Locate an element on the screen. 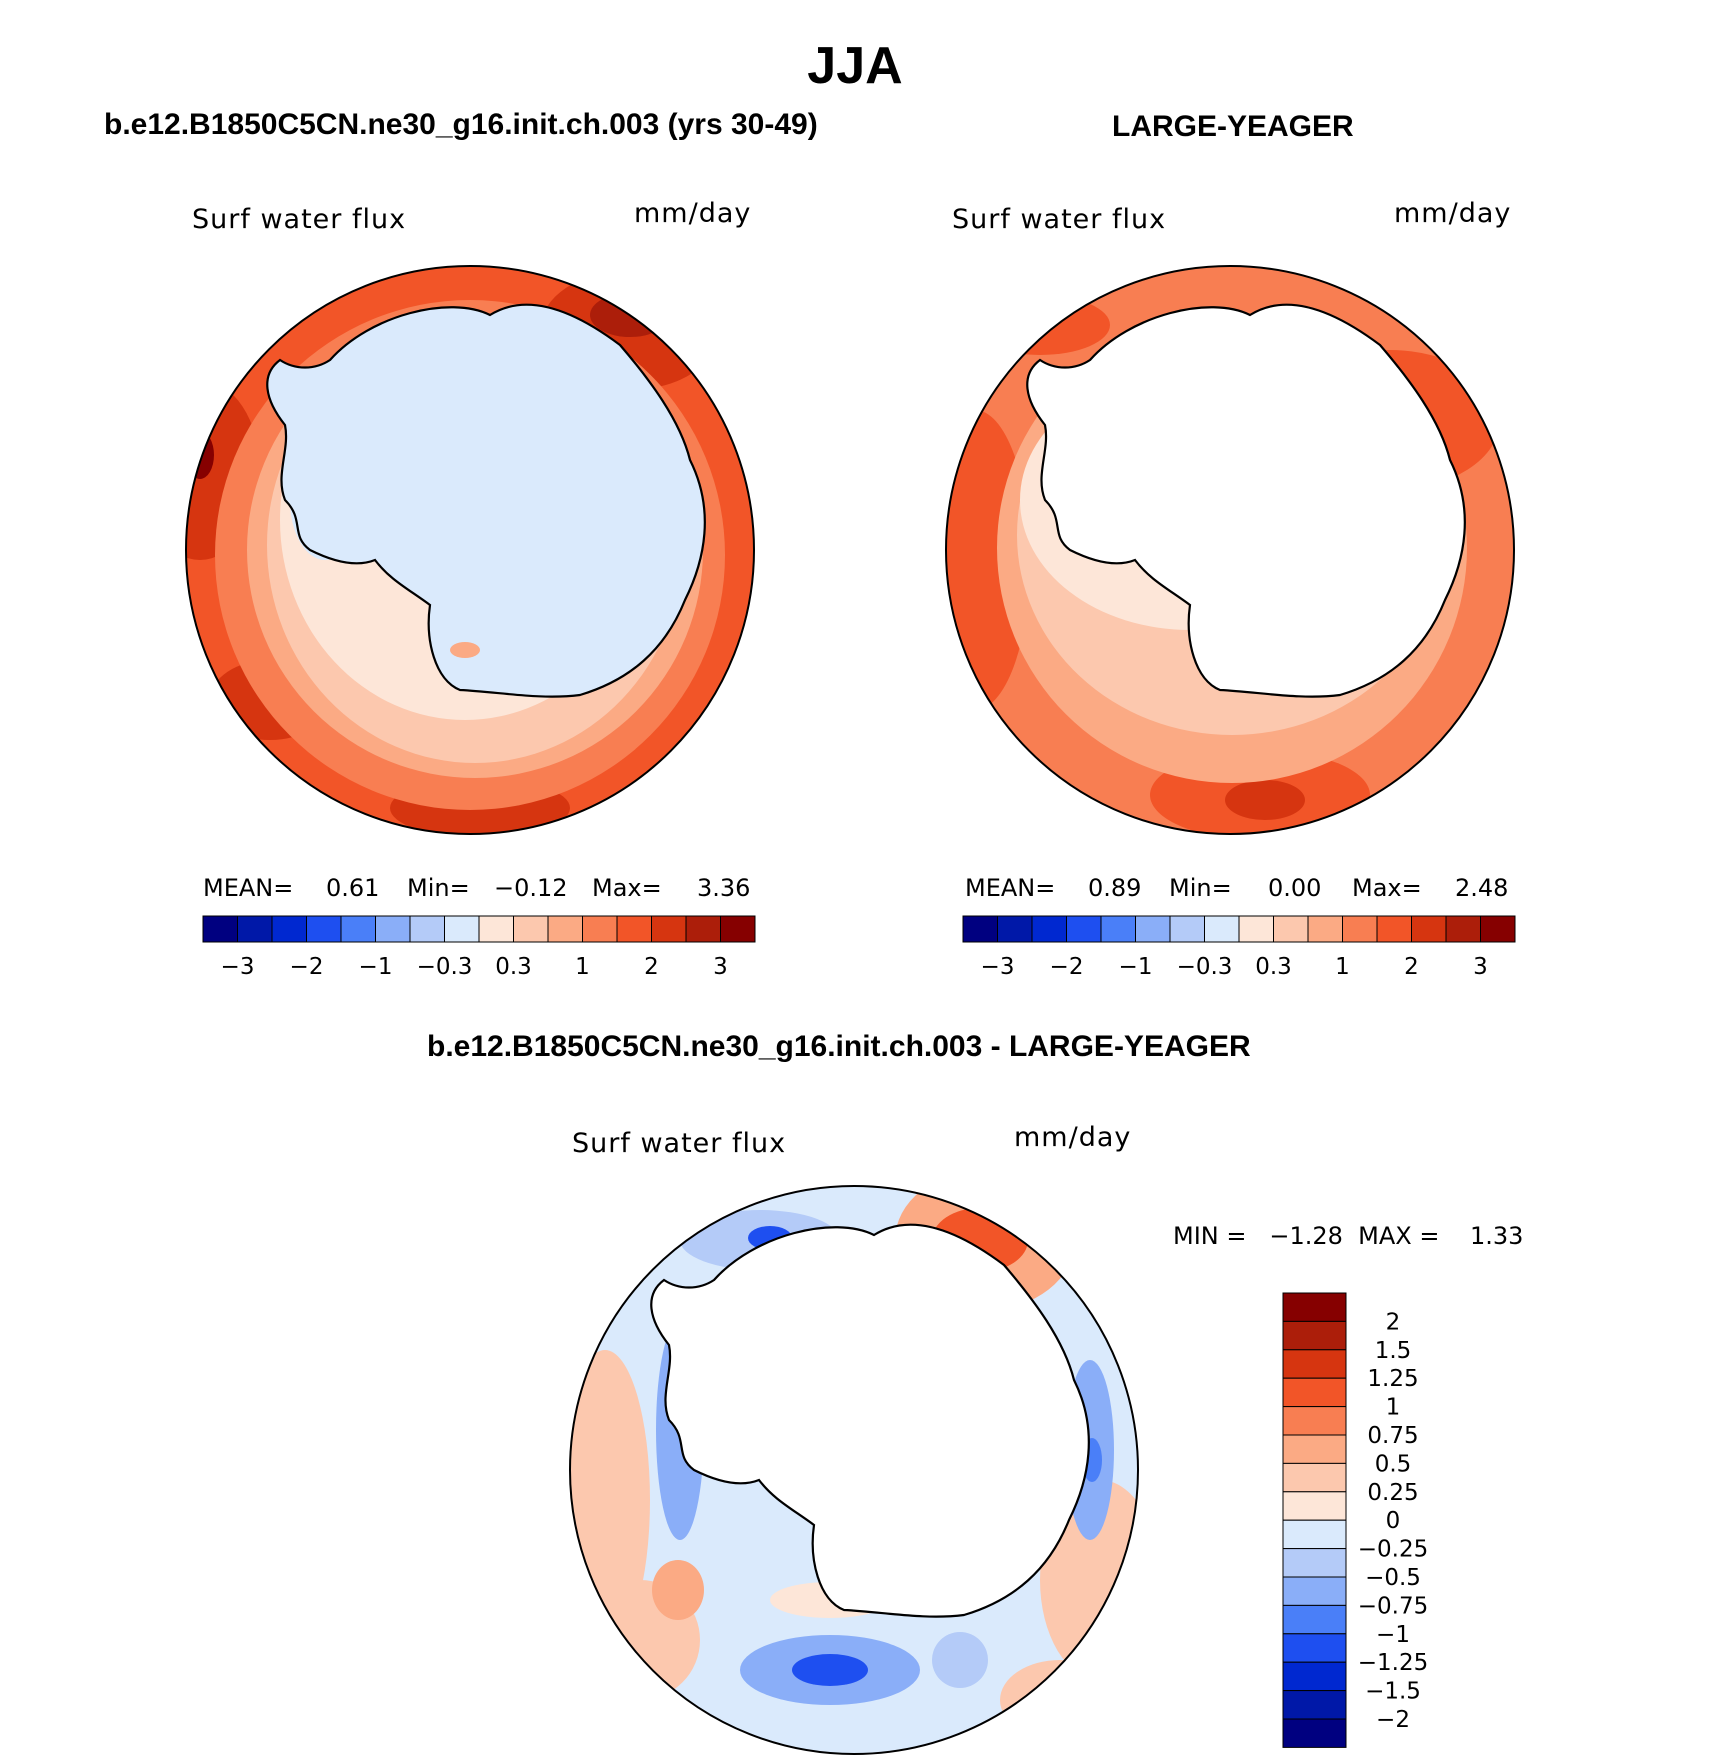 This screenshot has width=1710, height=1759. panel-1-colorbar-tick: 3 is located at coordinates (720, 967).